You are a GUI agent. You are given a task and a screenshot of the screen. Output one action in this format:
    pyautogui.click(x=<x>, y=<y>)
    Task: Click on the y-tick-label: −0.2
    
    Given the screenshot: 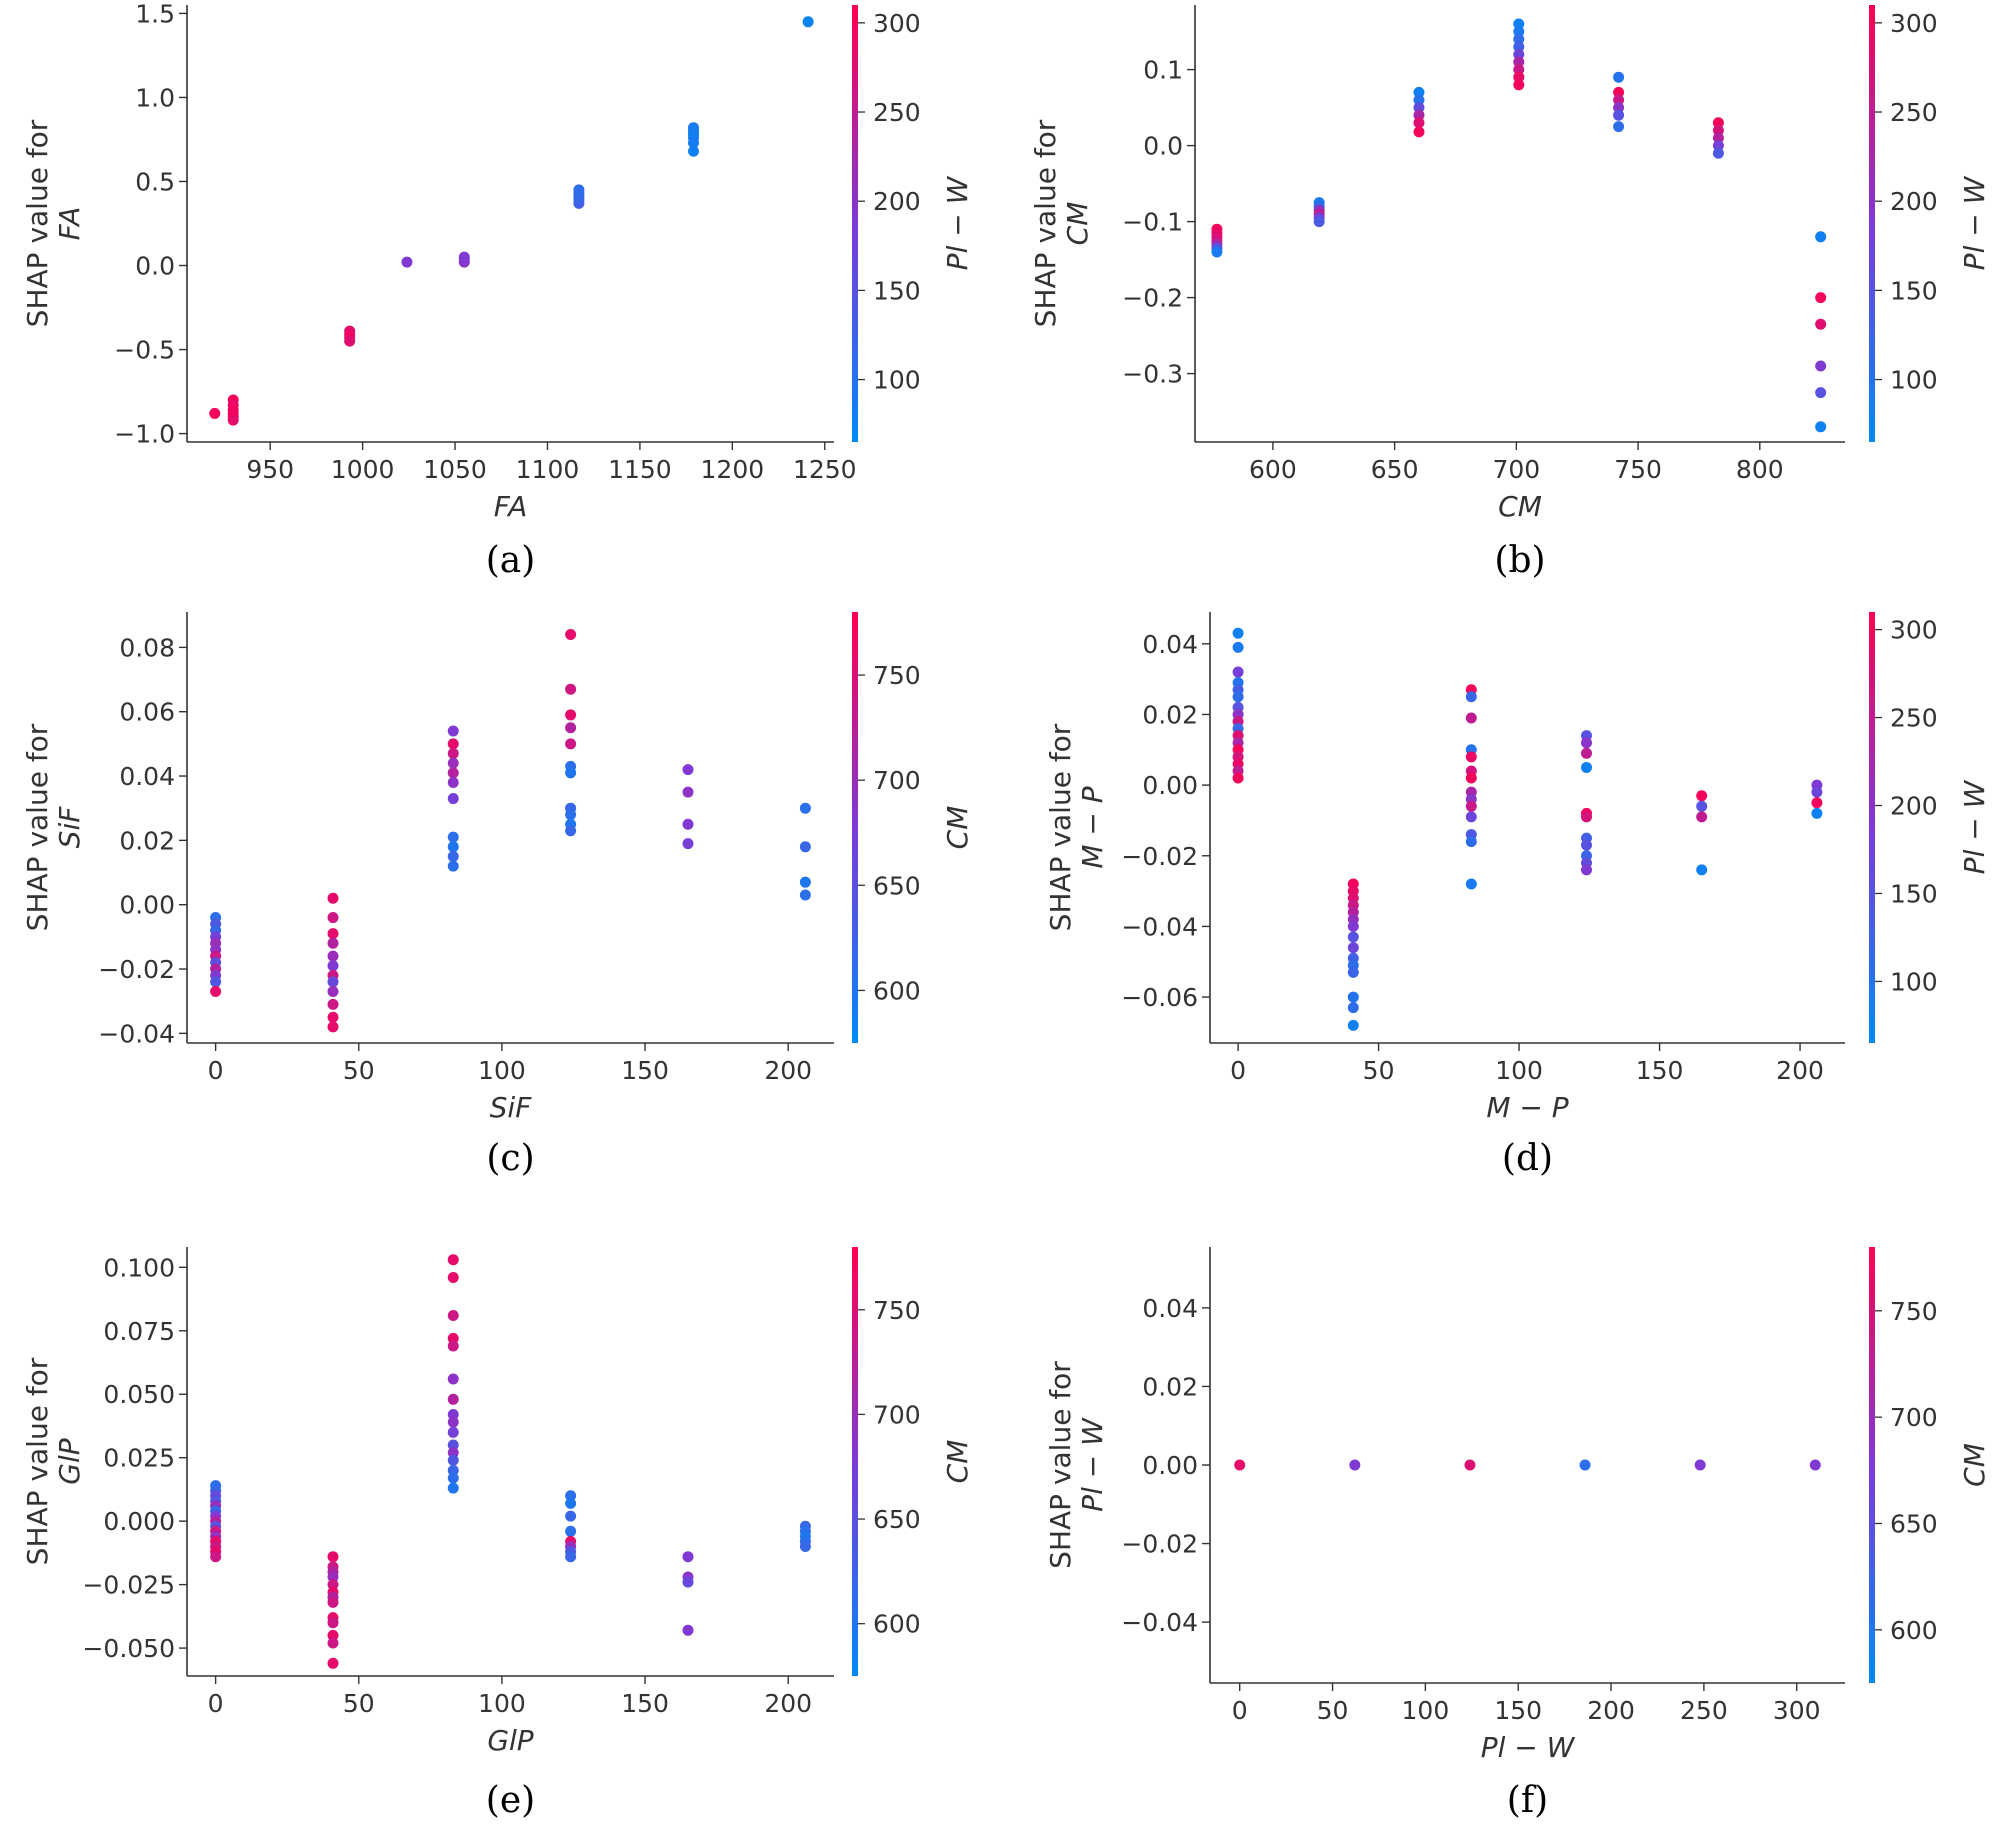 What is the action you would take?
    pyautogui.click(x=1152, y=298)
    